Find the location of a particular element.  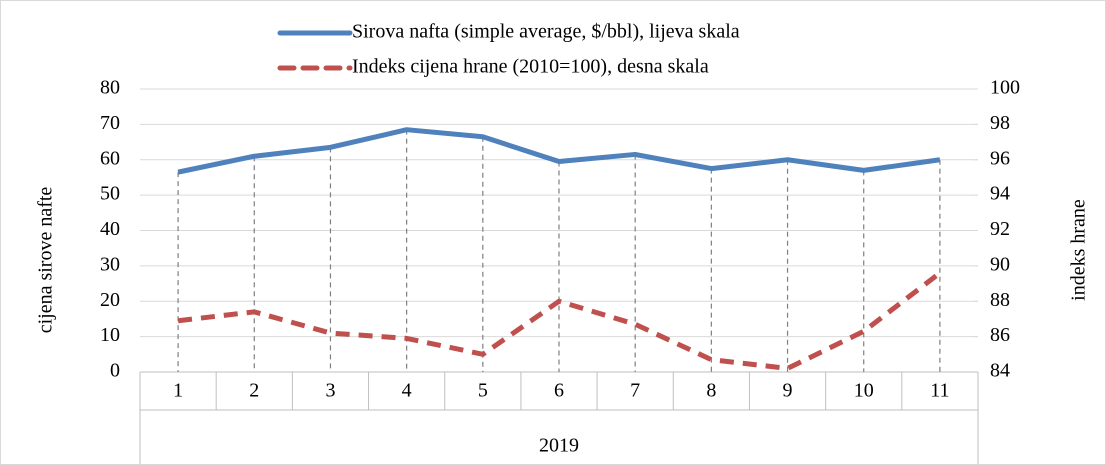

y-tick-label: 70 is located at coordinates (110, 123).